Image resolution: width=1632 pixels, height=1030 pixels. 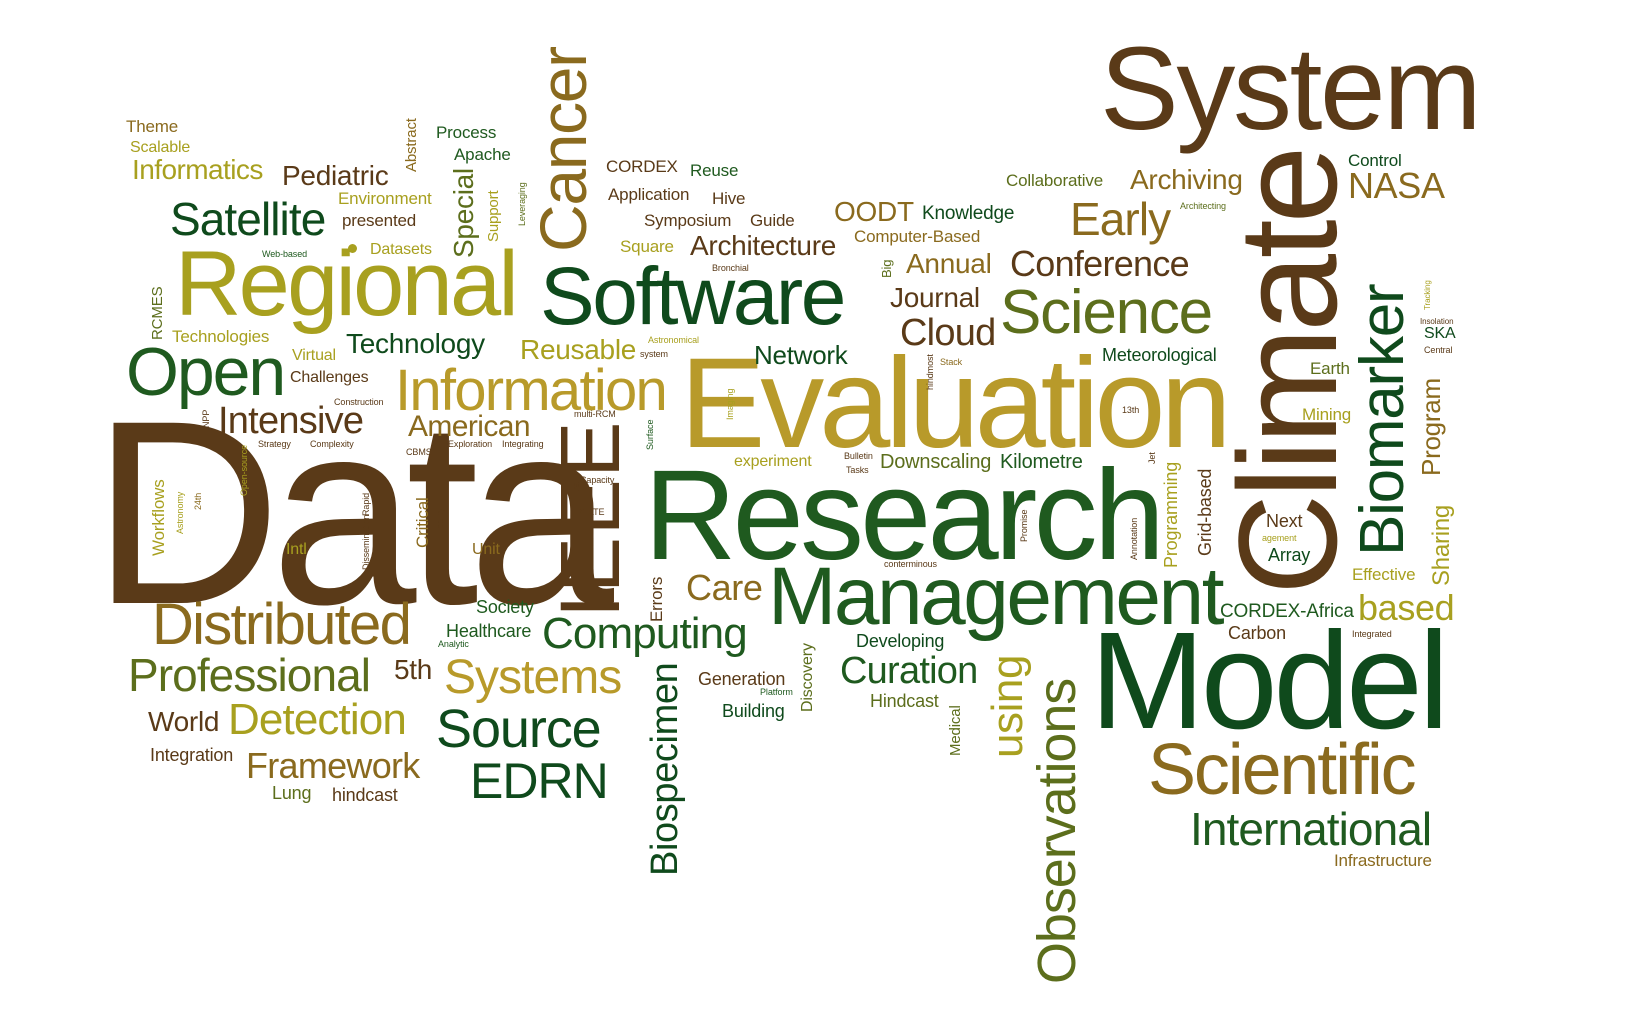 I want to click on decorative-dot, so click(x=352, y=248).